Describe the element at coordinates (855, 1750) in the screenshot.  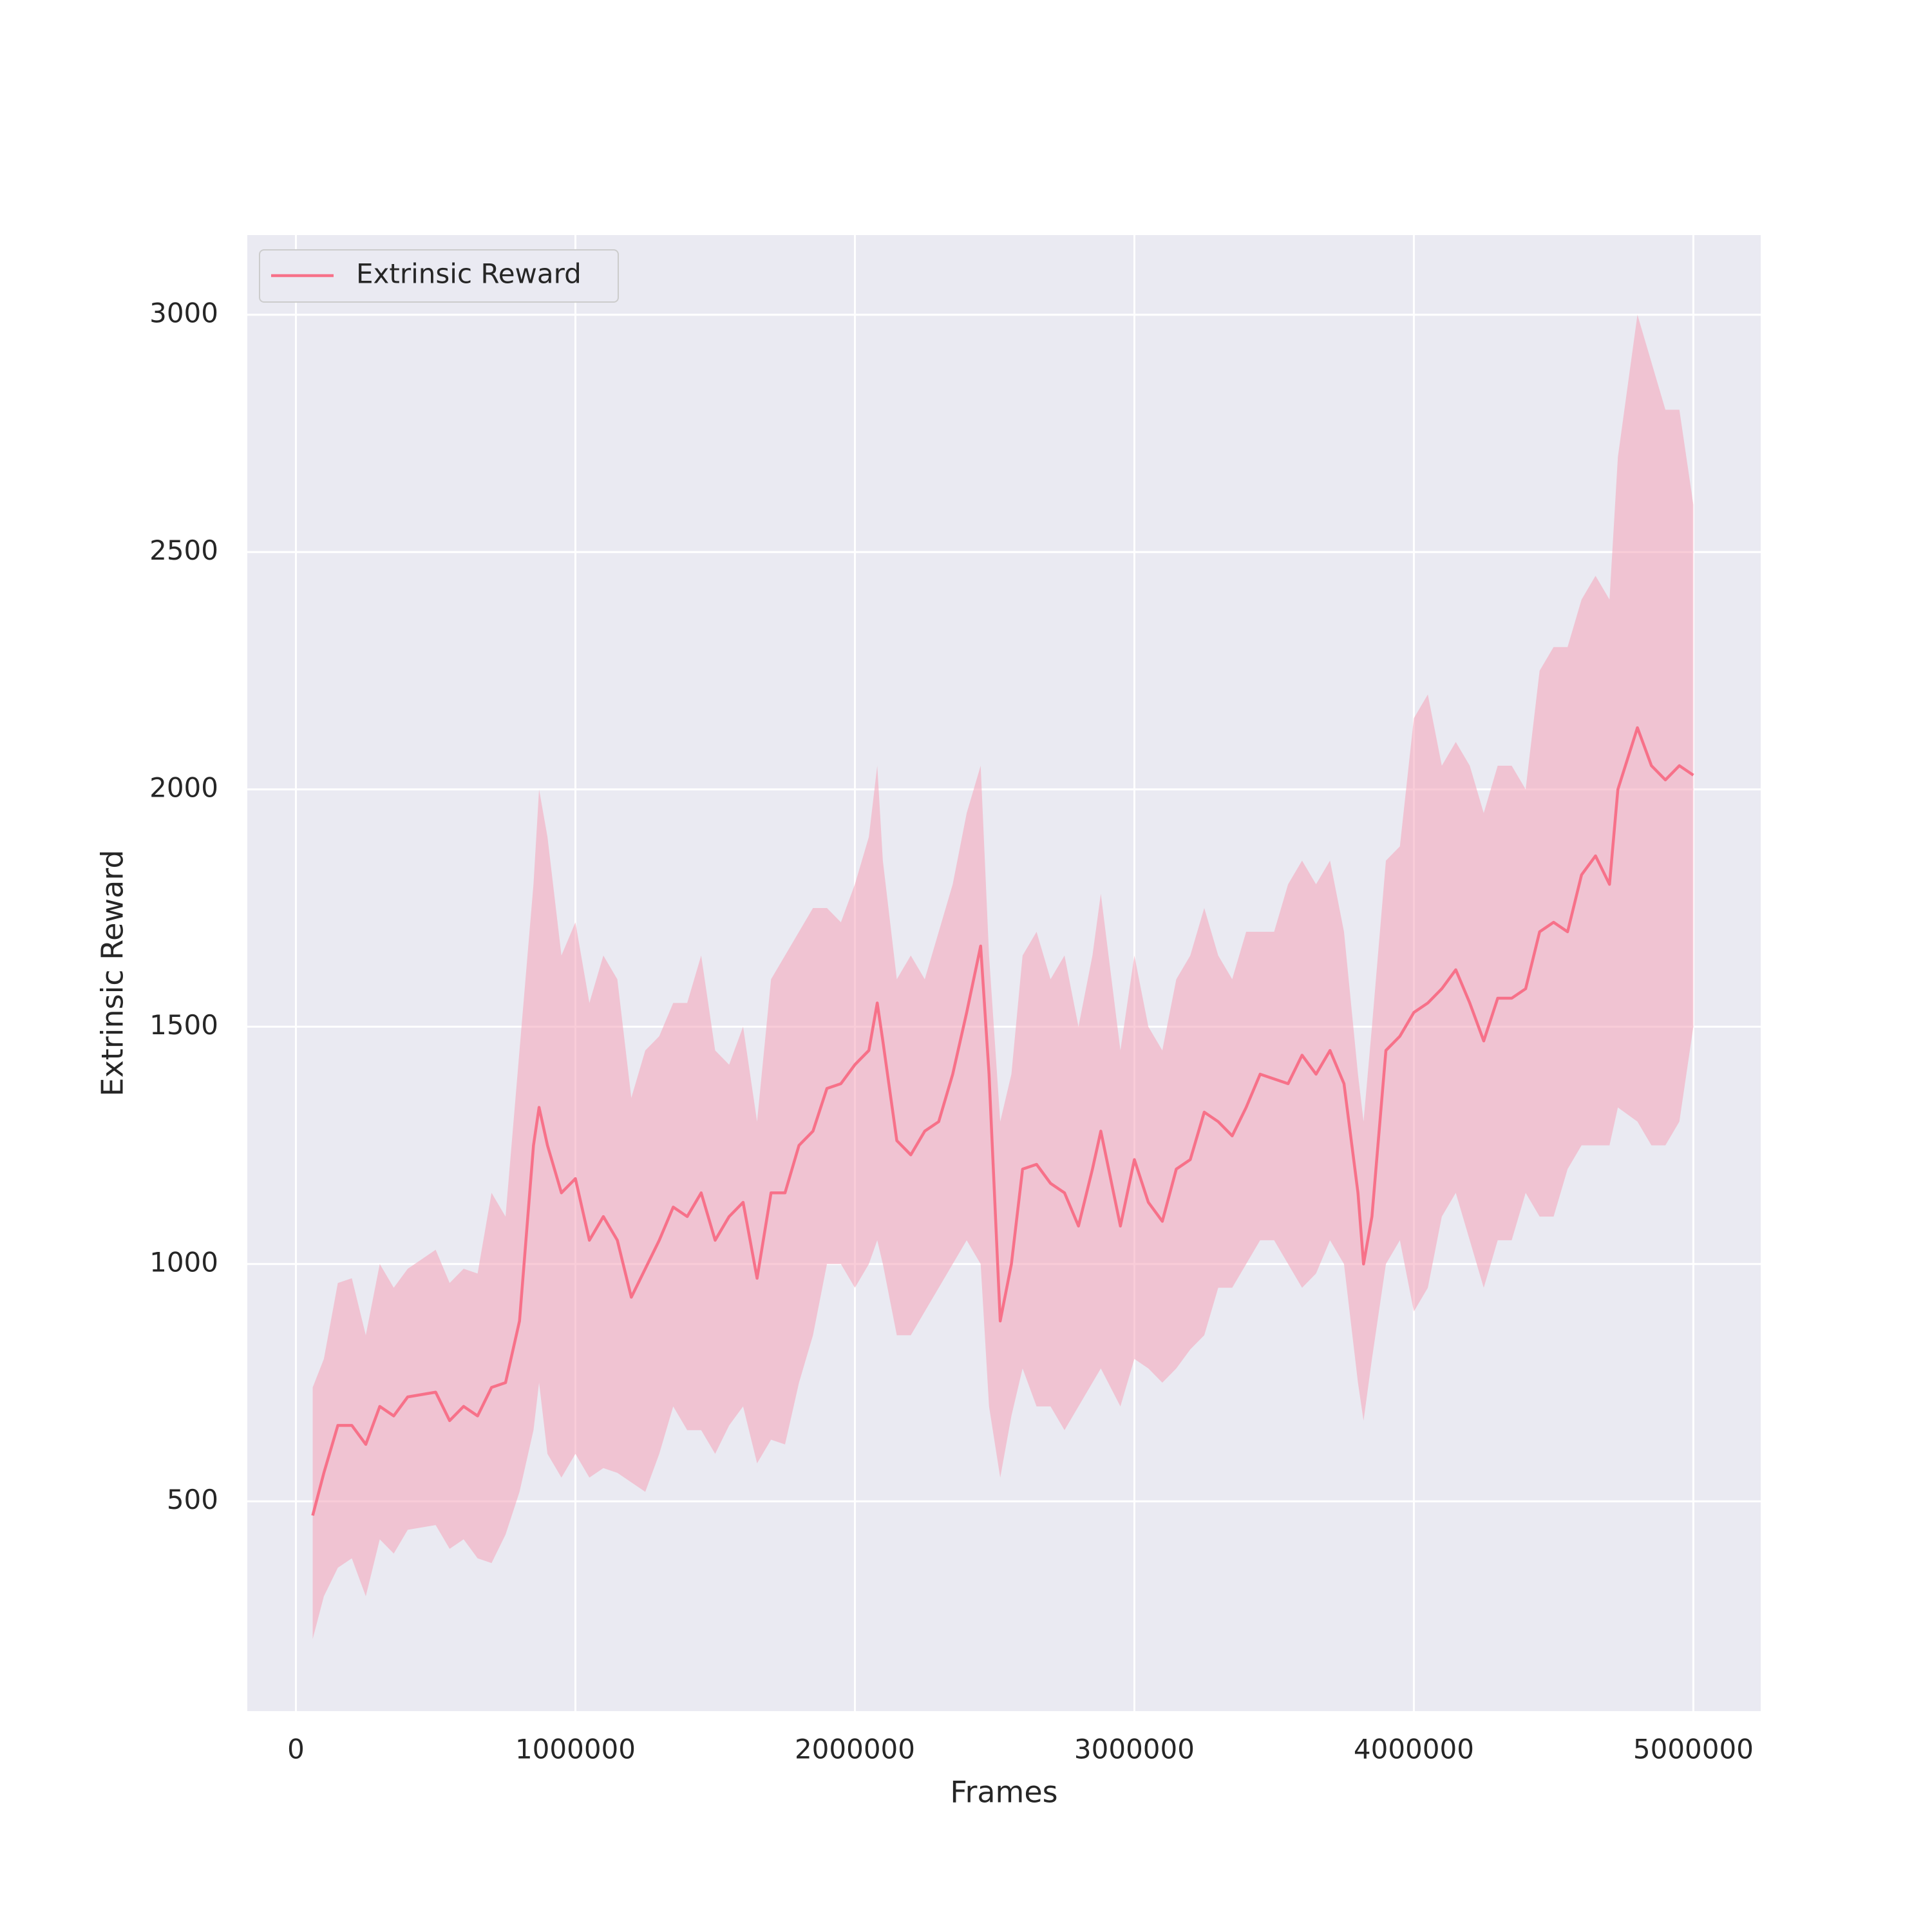
I see `x-tick-label: 2000000` at that location.